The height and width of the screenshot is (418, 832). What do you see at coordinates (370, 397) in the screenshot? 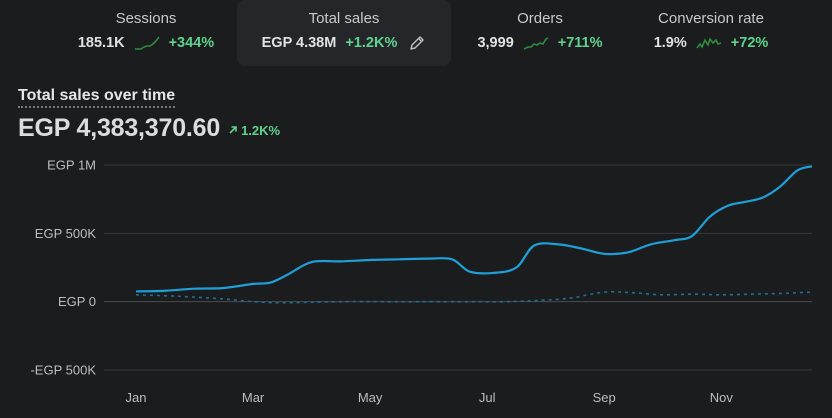
I see `x-tick-label: May` at bounding box center [370, 397].